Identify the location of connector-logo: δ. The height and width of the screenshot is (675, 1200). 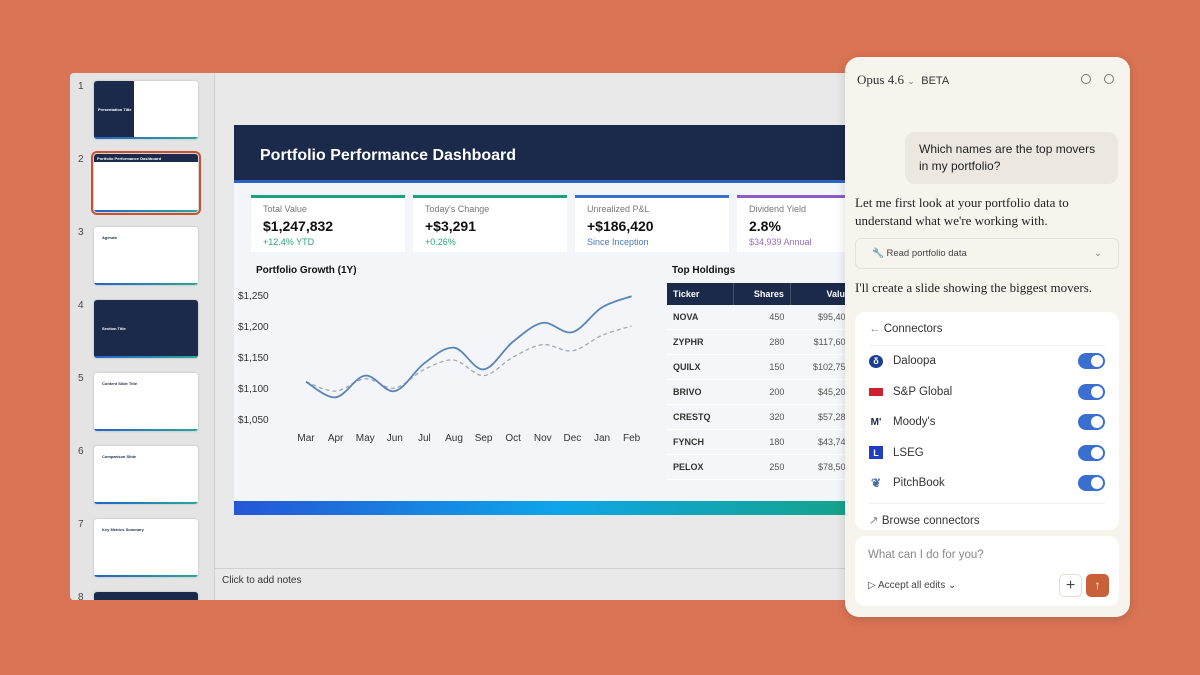
(876, 361).